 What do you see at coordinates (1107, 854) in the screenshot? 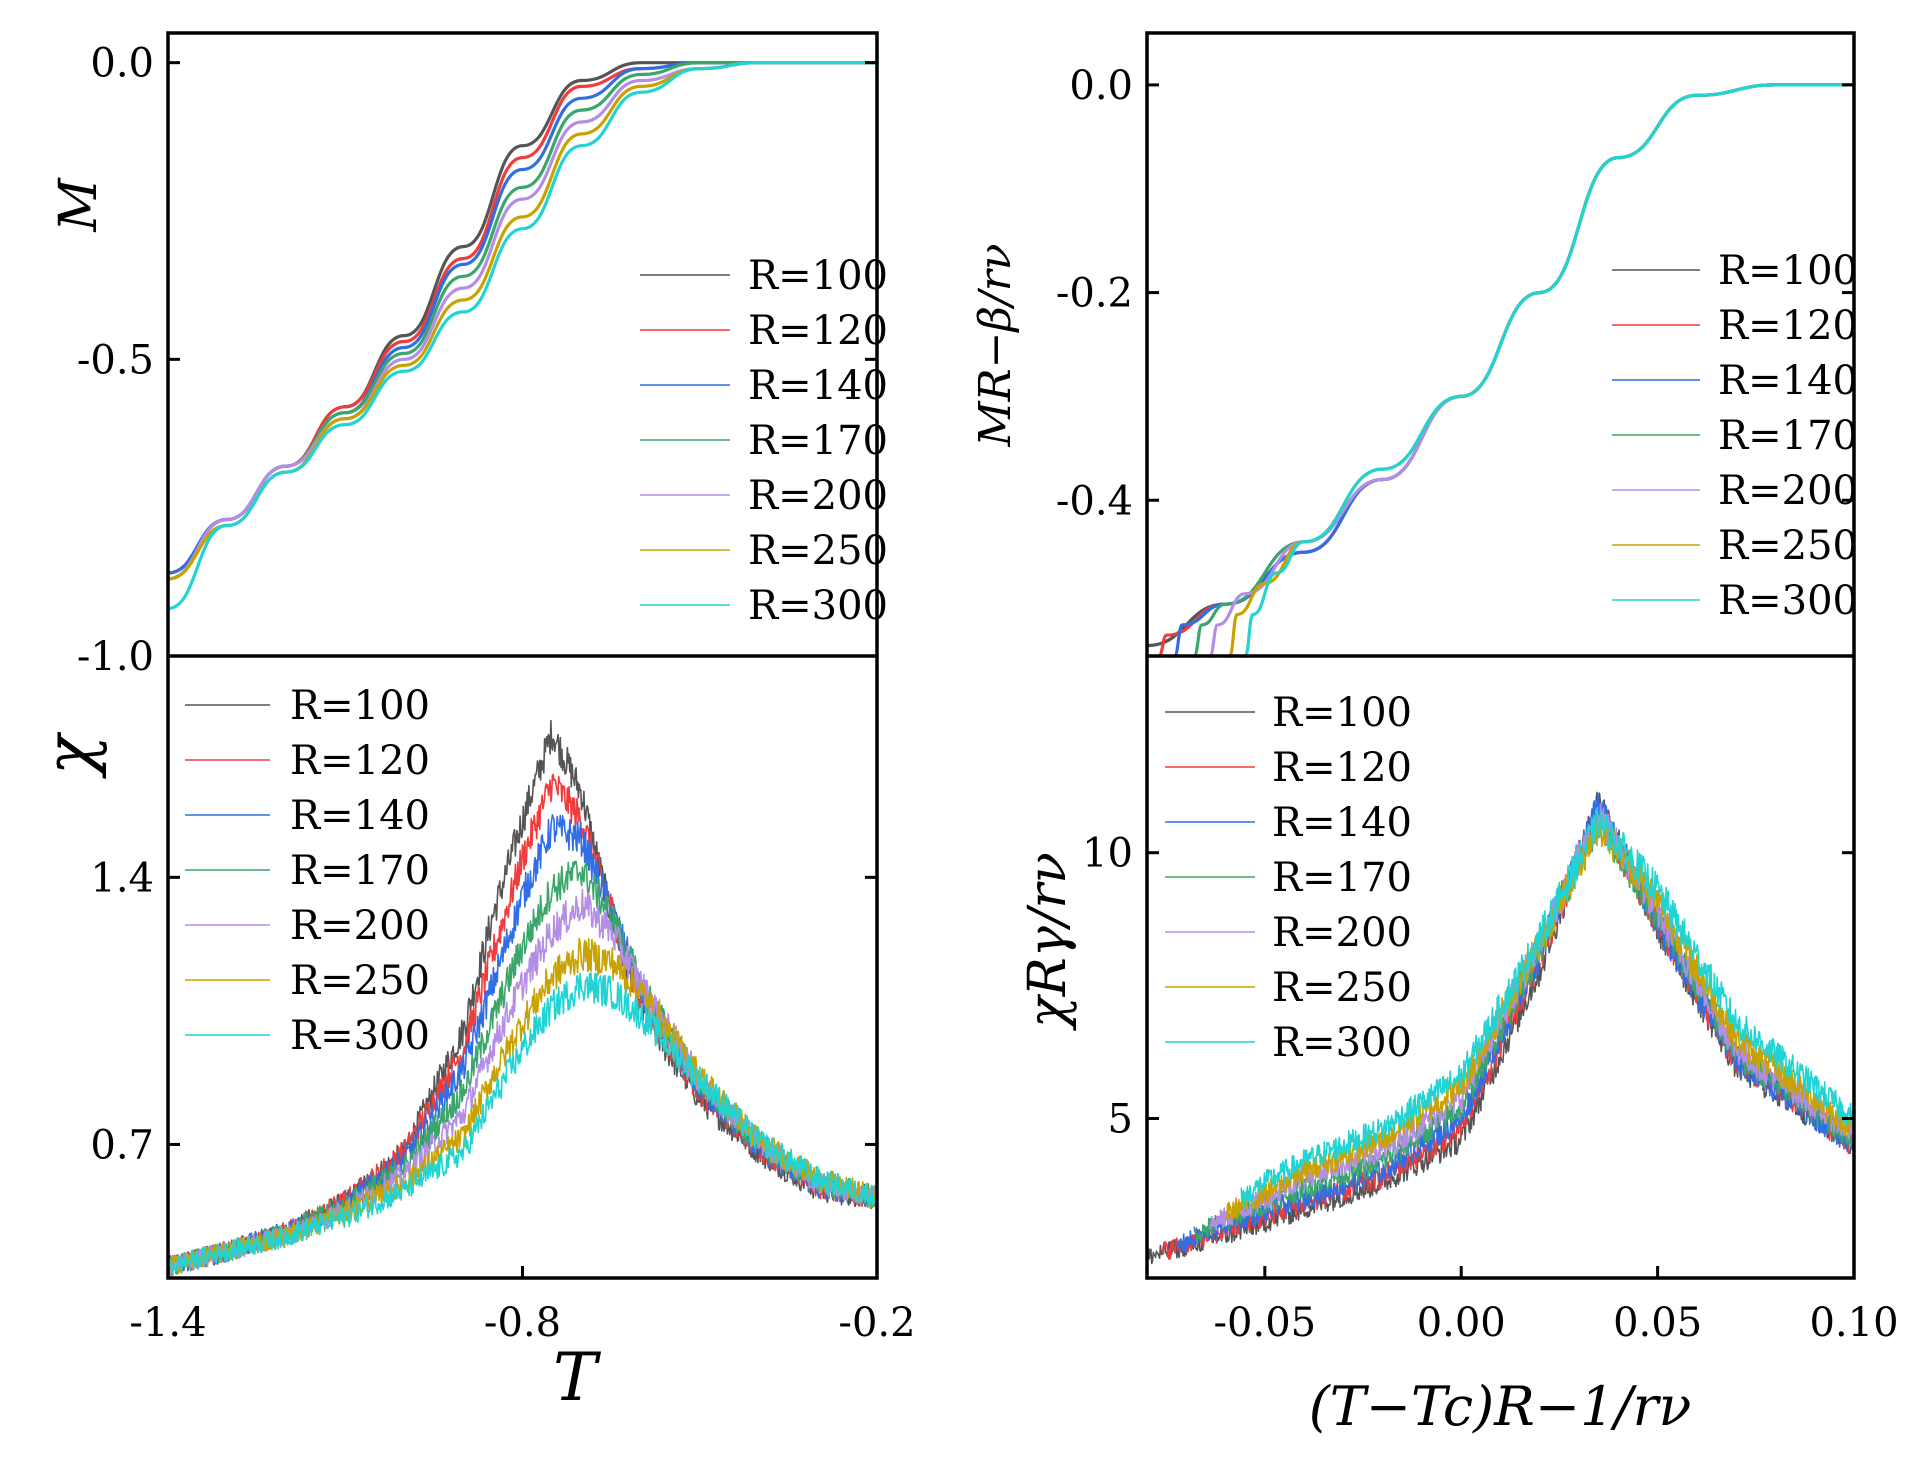
I see `ytick-label: 10` at bounding box center [1107, 854].